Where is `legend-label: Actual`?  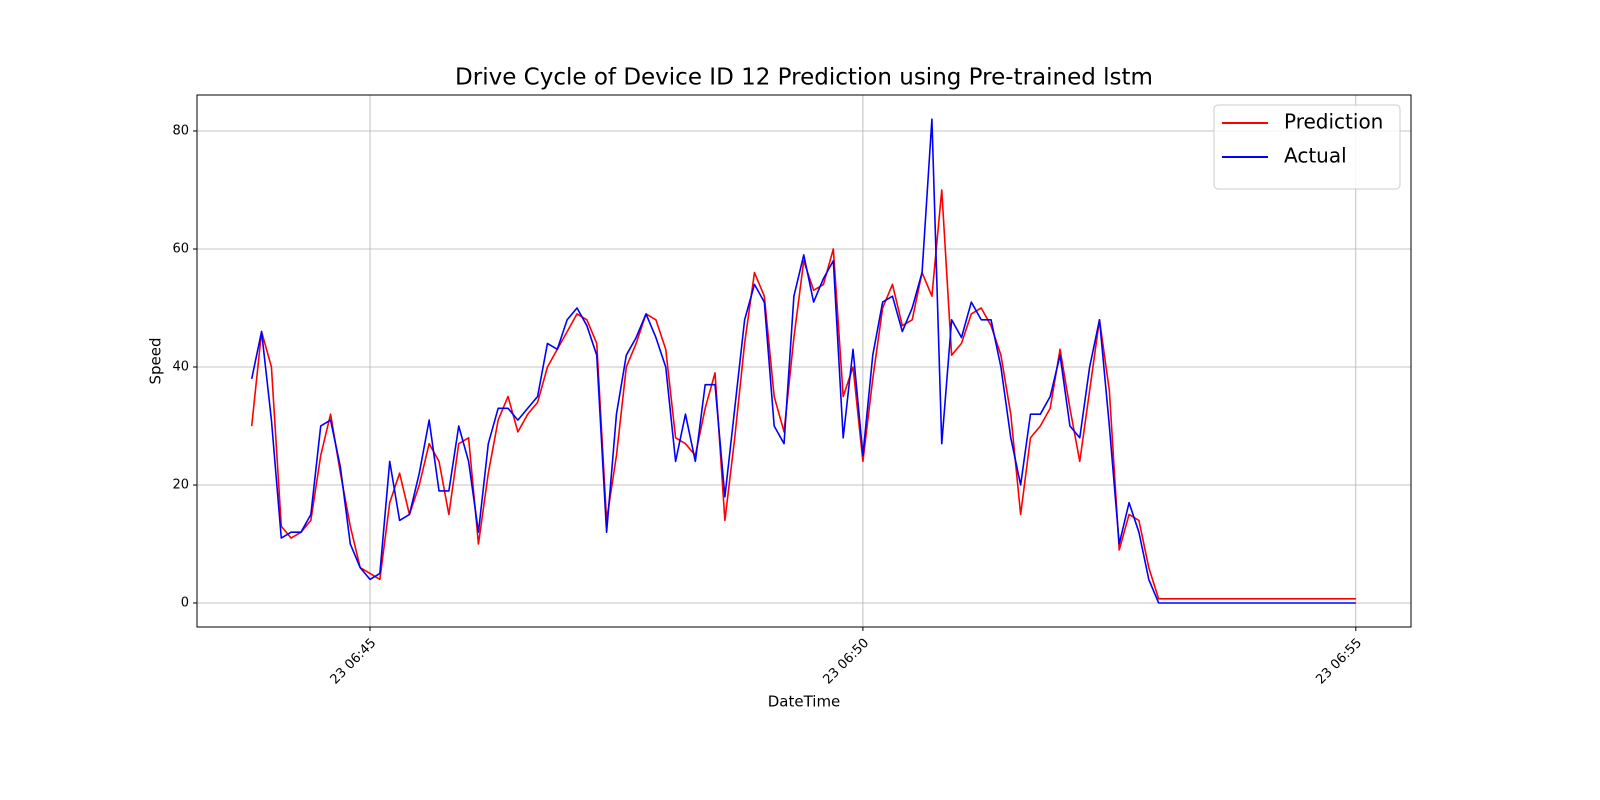 legend-label: Actual is located at coordinates (1315, 156).